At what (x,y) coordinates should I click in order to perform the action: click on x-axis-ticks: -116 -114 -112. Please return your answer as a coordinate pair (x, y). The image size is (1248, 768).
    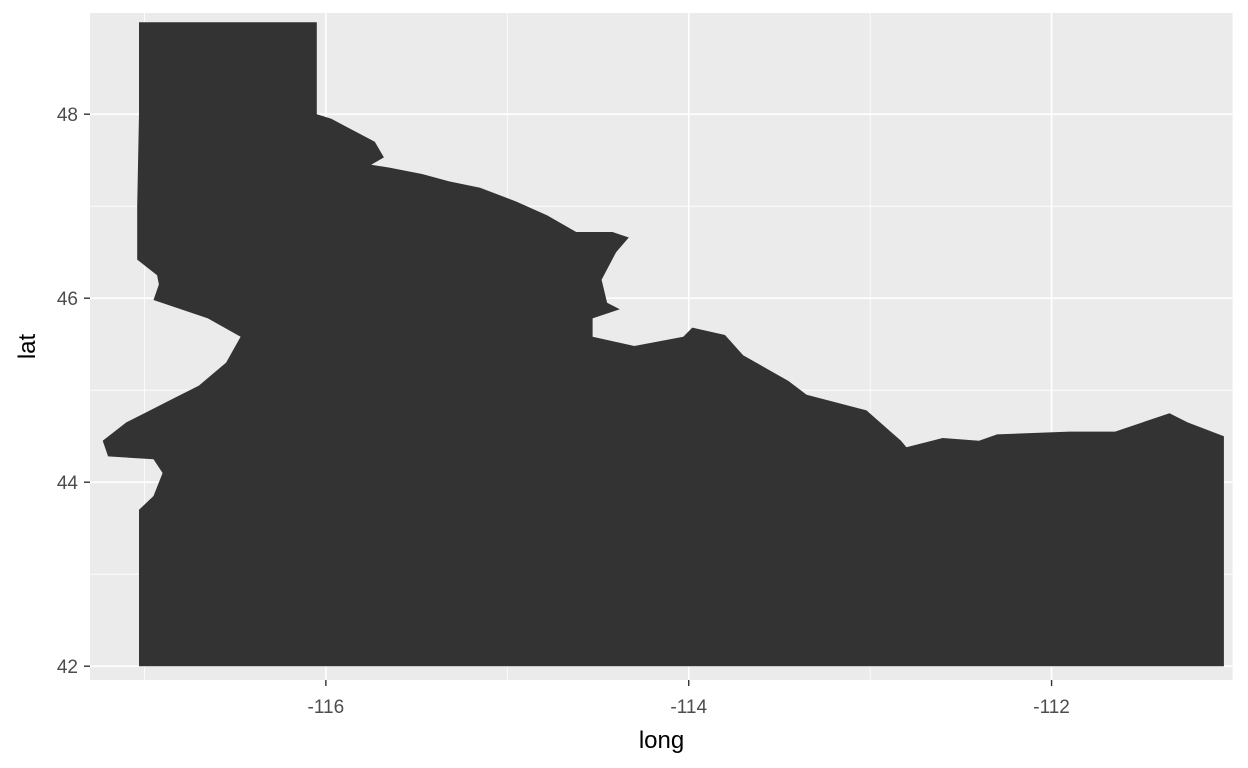
    Looking at the image, I should click on (689, 699).